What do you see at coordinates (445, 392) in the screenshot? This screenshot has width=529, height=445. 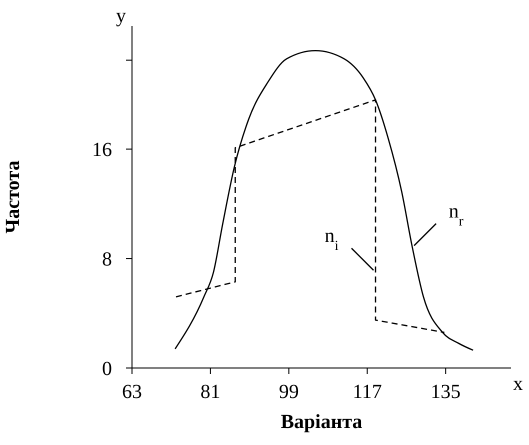 I see `x-tick-label: 135` at bounding box center [445, 392].